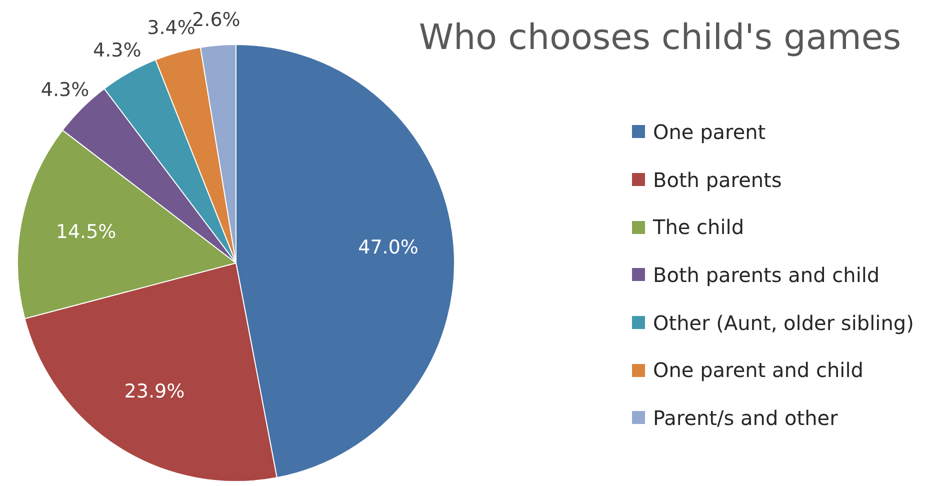 This screenshot has height=486, width=946. I want to click on legend-label: One parent and child, so click(758, 370).